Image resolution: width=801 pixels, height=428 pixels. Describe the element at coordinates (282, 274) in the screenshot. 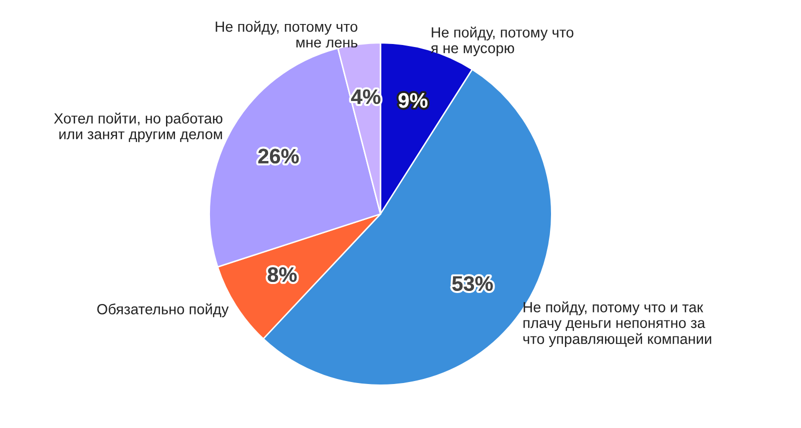

I see `data-label: 8%` at that location.